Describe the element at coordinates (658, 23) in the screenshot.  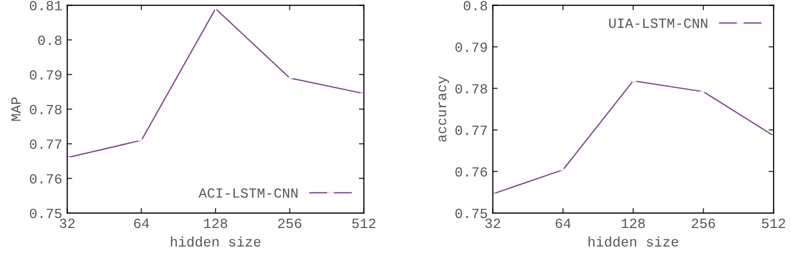
I see `legend-label: UIA-LSTM-CNN` at that location.